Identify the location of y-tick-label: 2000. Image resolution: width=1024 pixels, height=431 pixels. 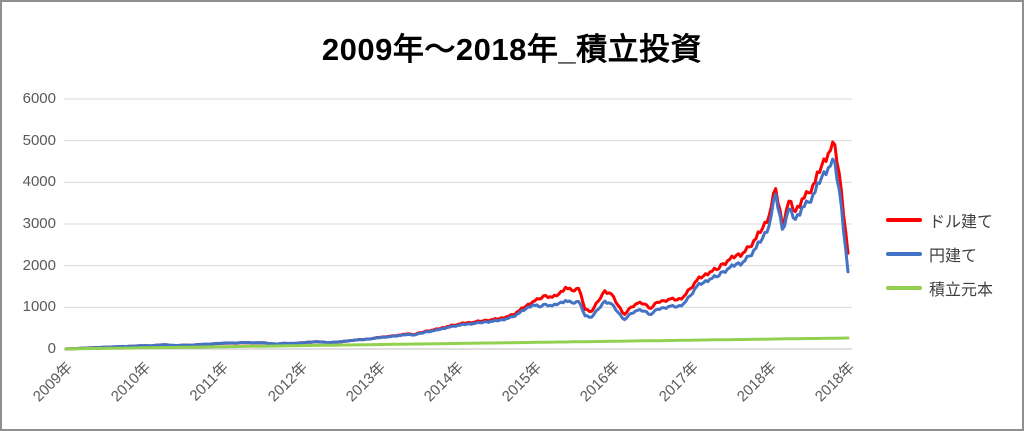
(39, 265).